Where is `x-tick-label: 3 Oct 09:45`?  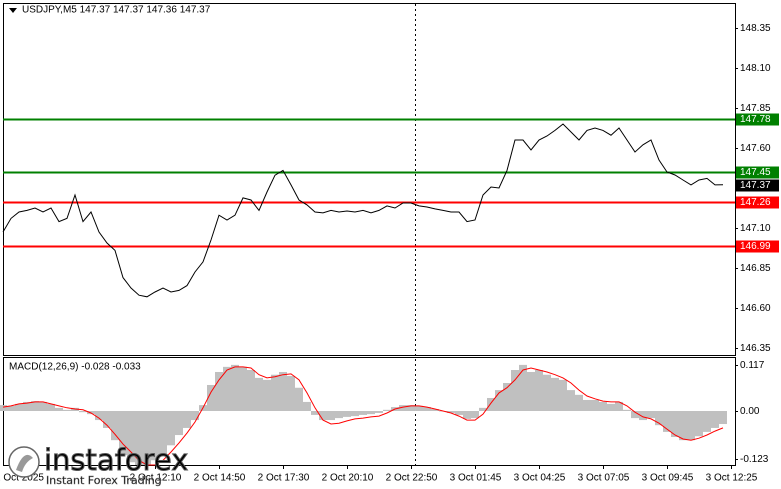
x-tick-label: 3 Oct 09:45 is located at coordinates (668, 478).